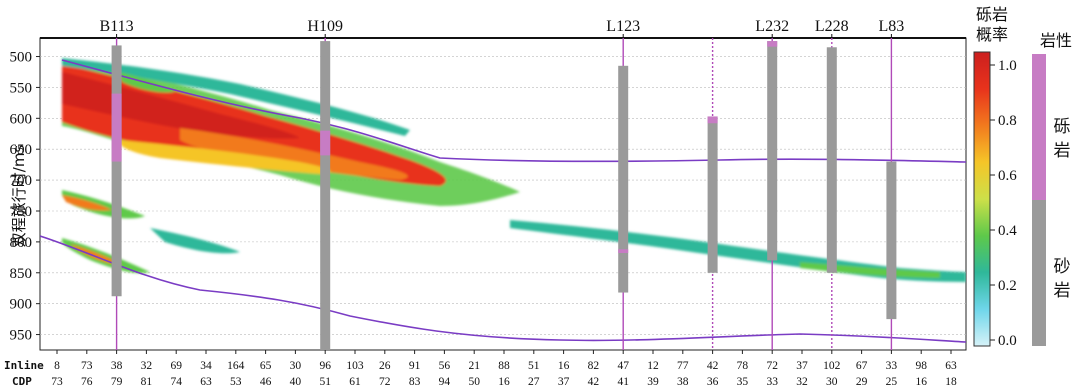  Describe the element at coordinates (832, 366) in the screenshot. I see `inline-tick-label: 102` at that location.